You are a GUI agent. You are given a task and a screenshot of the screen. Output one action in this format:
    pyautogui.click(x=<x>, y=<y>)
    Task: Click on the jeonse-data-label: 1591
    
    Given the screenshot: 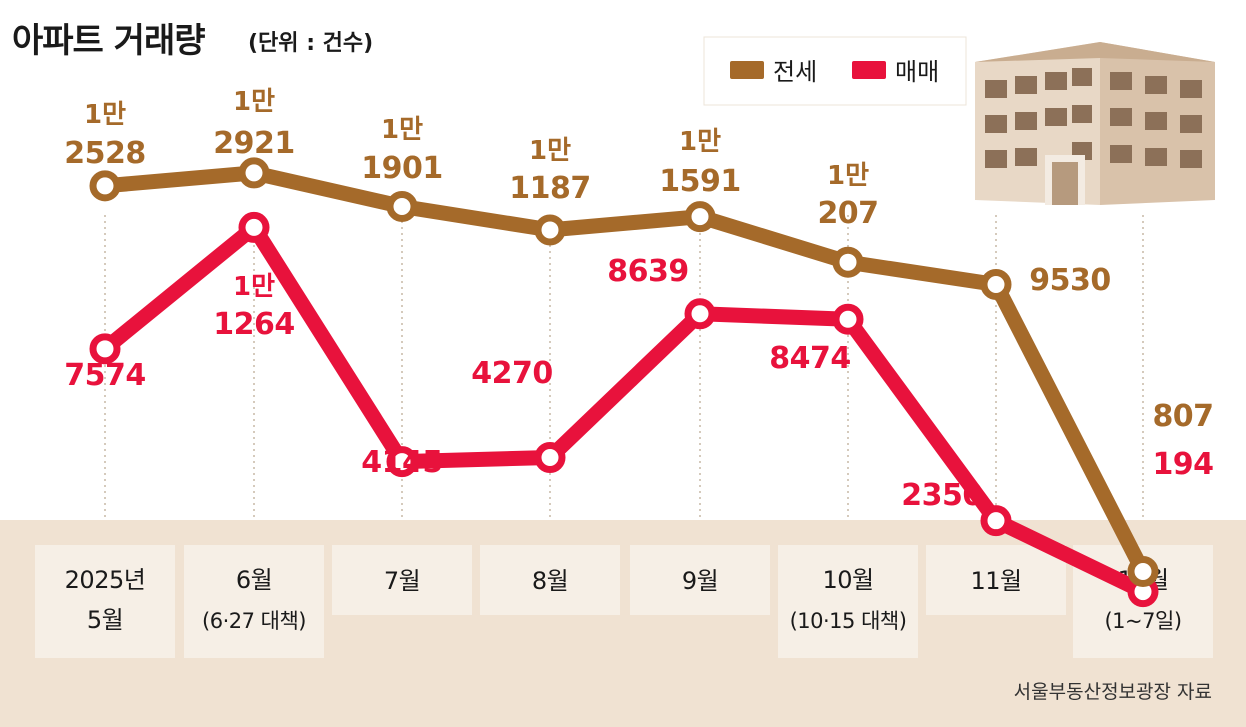 What is the action you would take?
    pyautogui.click(x=700, y=181)
    